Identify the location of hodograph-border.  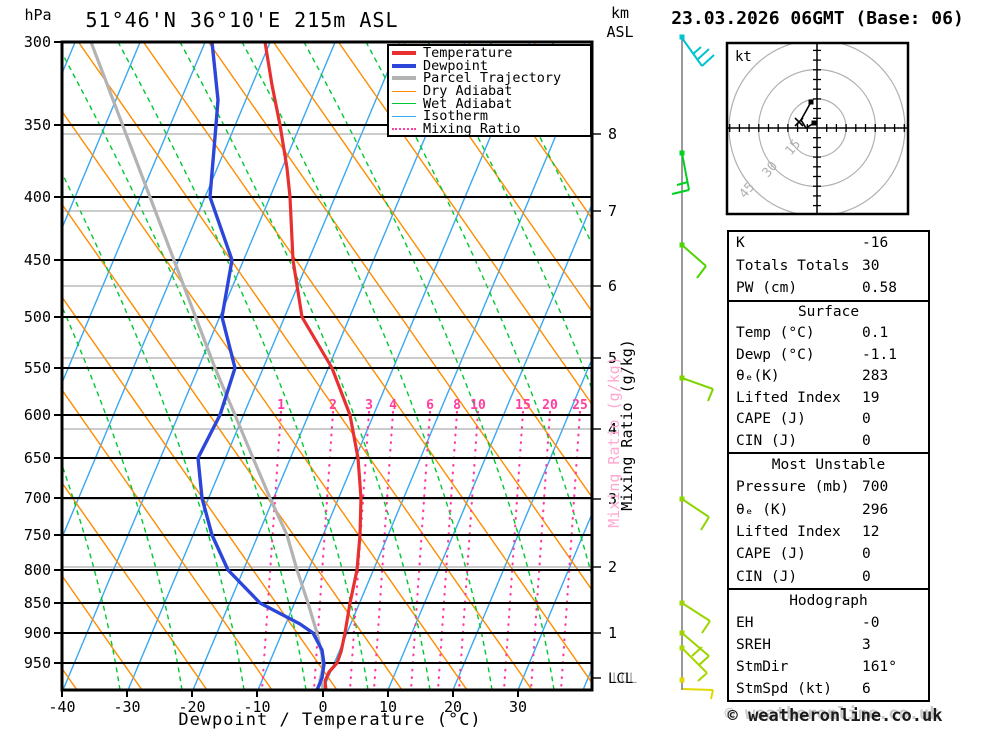
(817, 128).